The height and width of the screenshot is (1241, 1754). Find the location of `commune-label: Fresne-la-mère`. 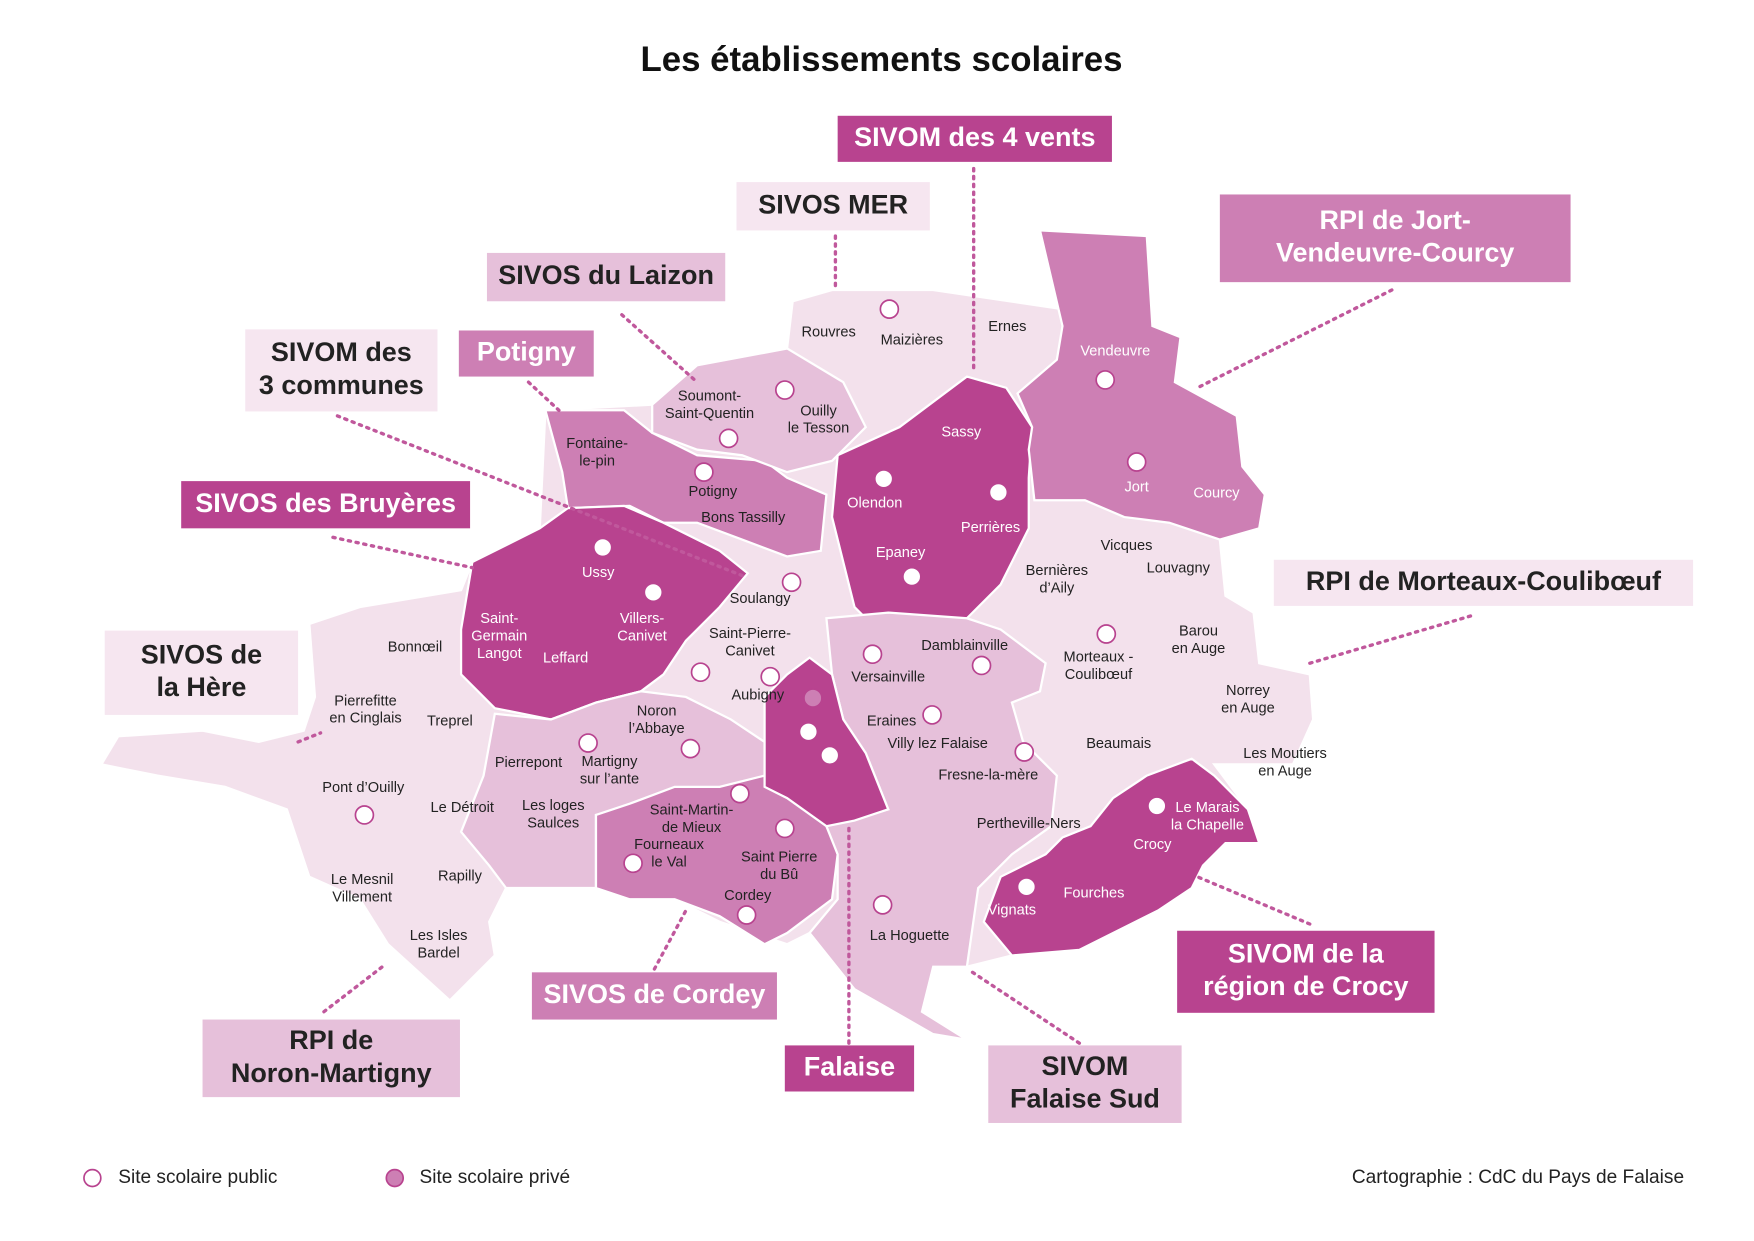

commune-label: Fresne-la-mère is located at coordinates (988, 775).